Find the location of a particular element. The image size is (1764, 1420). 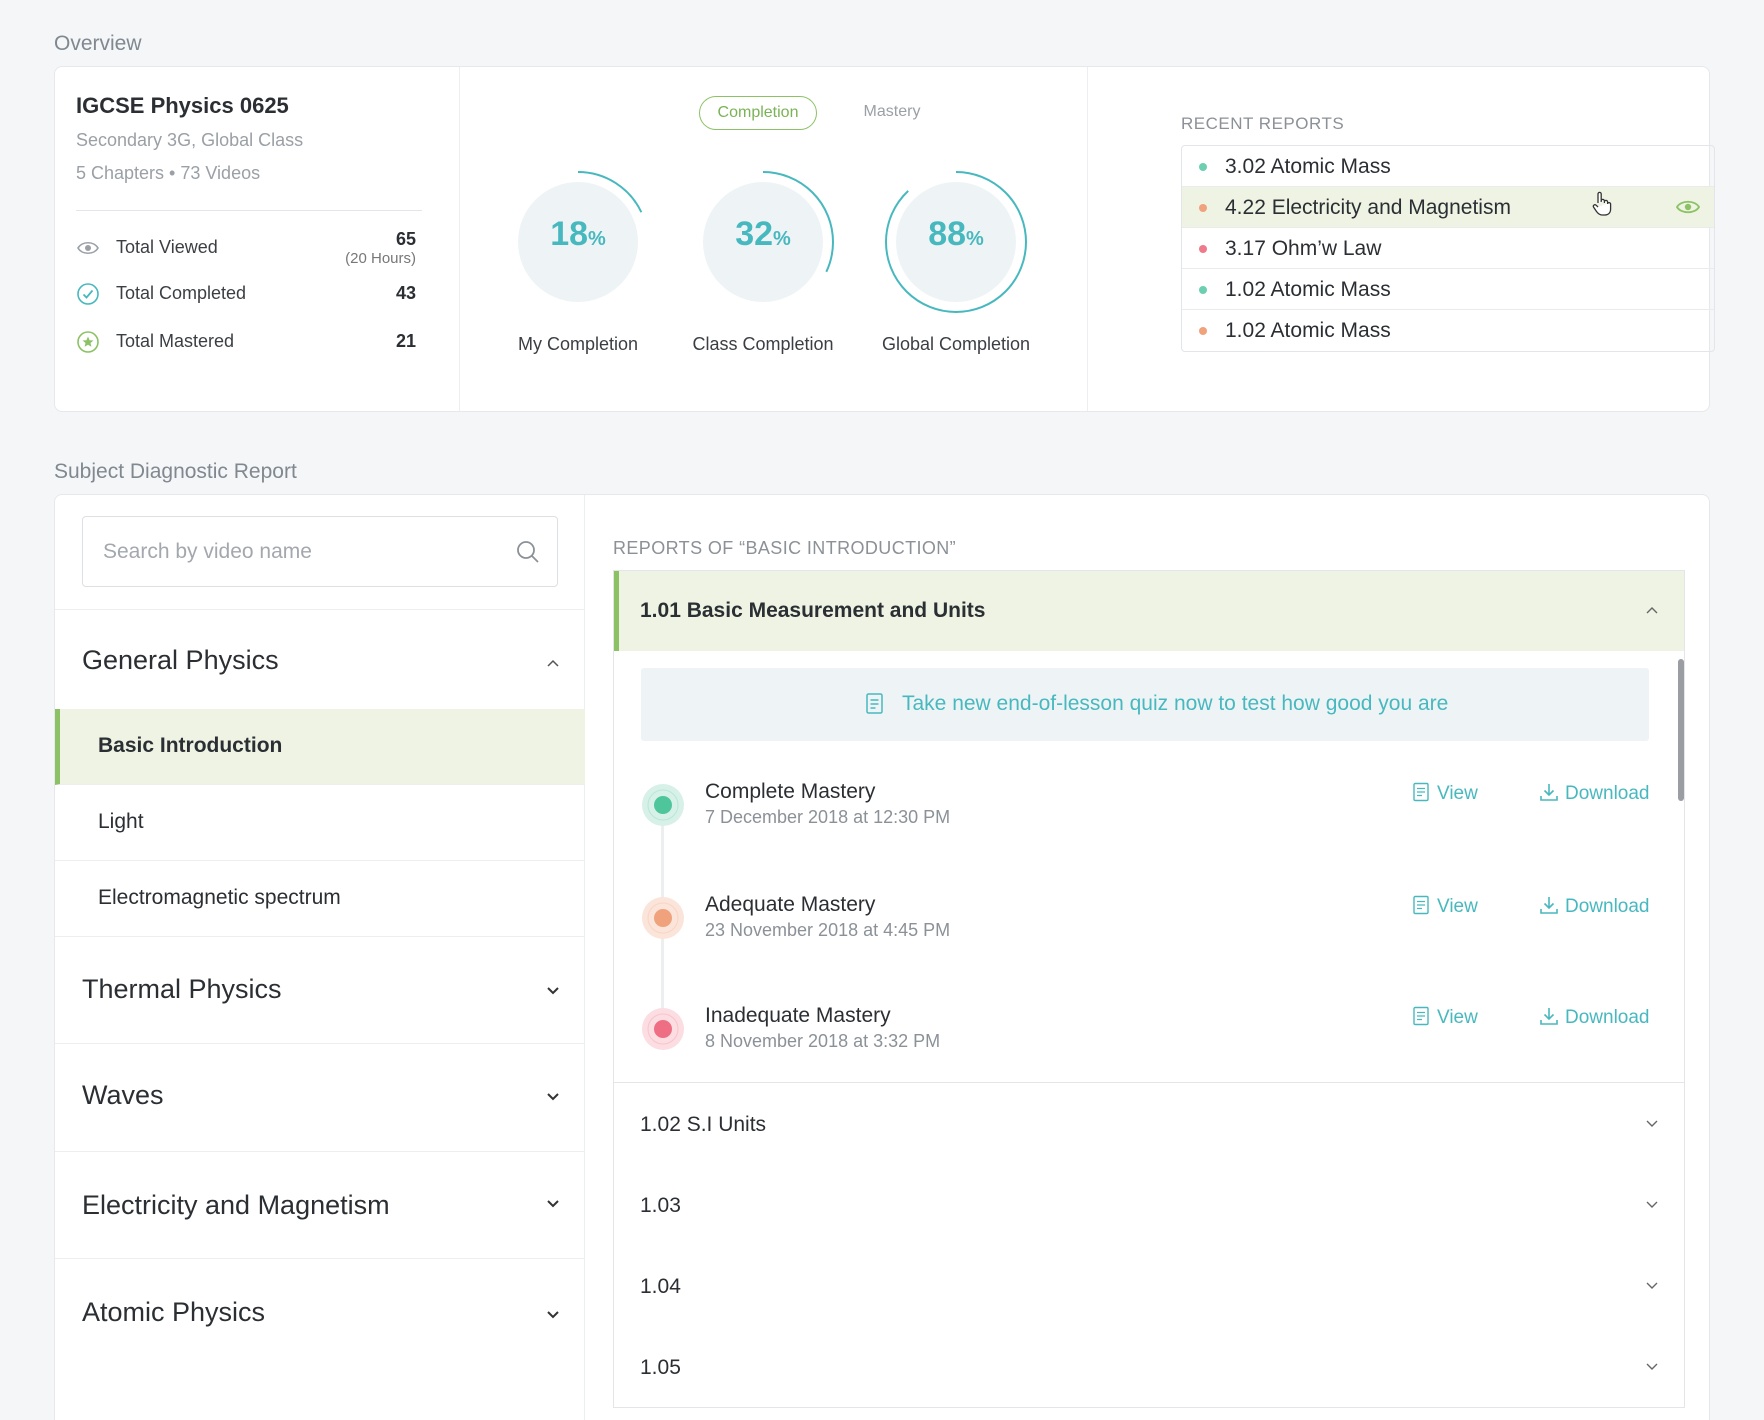

topic-label: Atomic Physics is located at coordinates (174, 1312).